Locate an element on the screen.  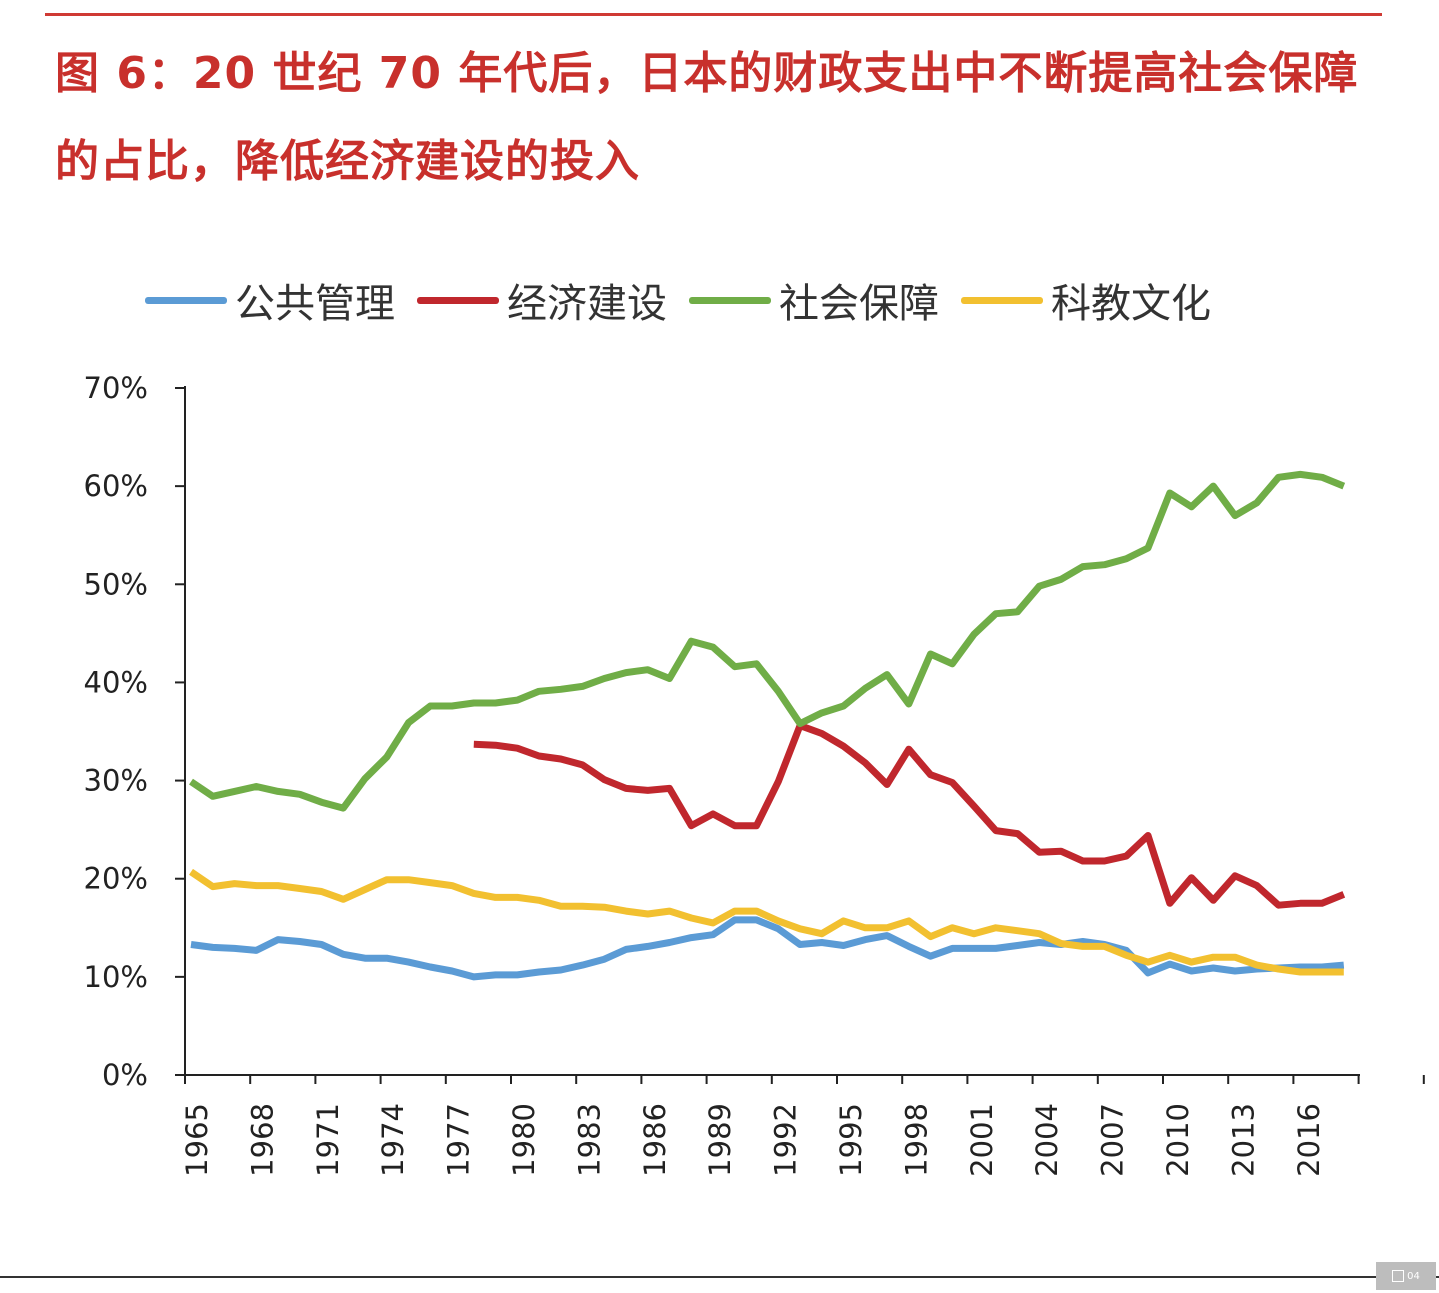
x-tick-label: 2004 is located at coordinates (1047, 1140).